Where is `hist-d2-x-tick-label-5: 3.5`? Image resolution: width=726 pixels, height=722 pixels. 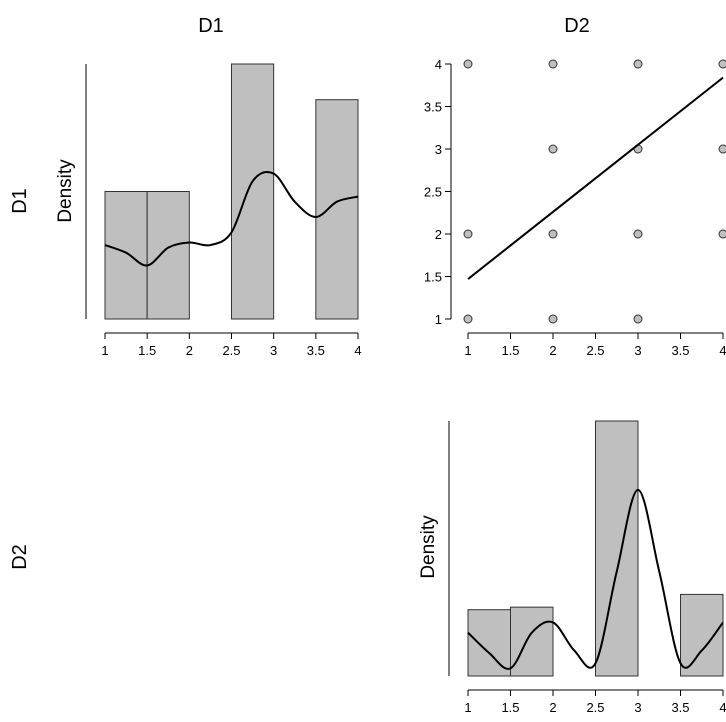 hist-d2-x-tick-label-5: 3.5 is located at coordinates (680, 707).